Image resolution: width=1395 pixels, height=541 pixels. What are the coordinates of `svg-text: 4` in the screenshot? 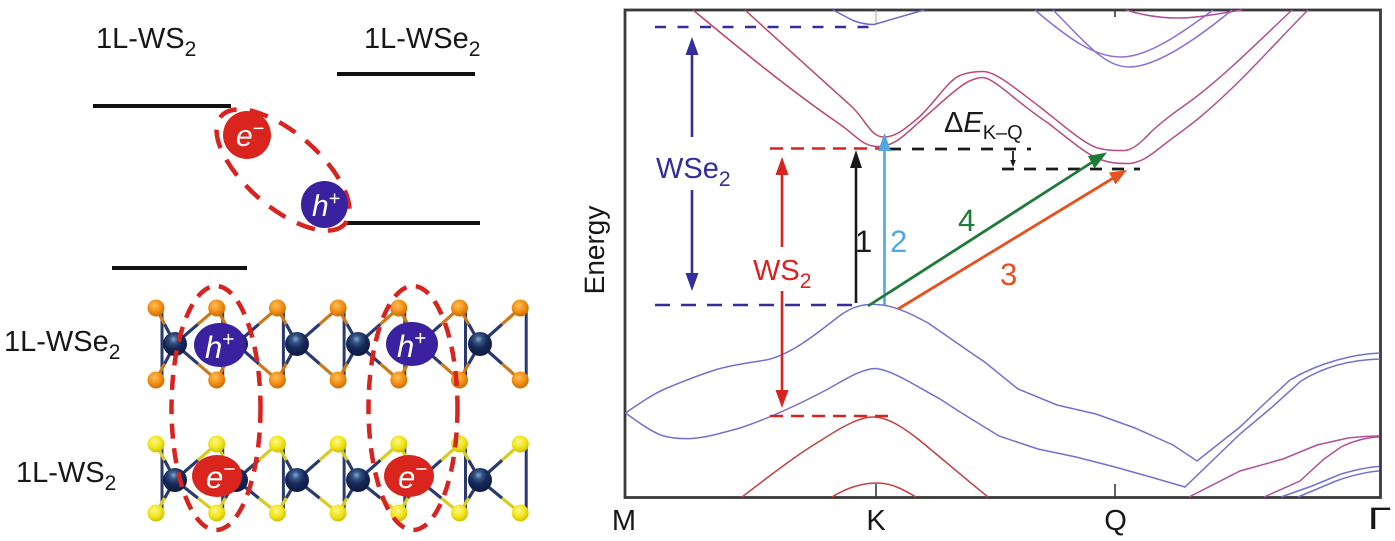 It's located at (966, 220).